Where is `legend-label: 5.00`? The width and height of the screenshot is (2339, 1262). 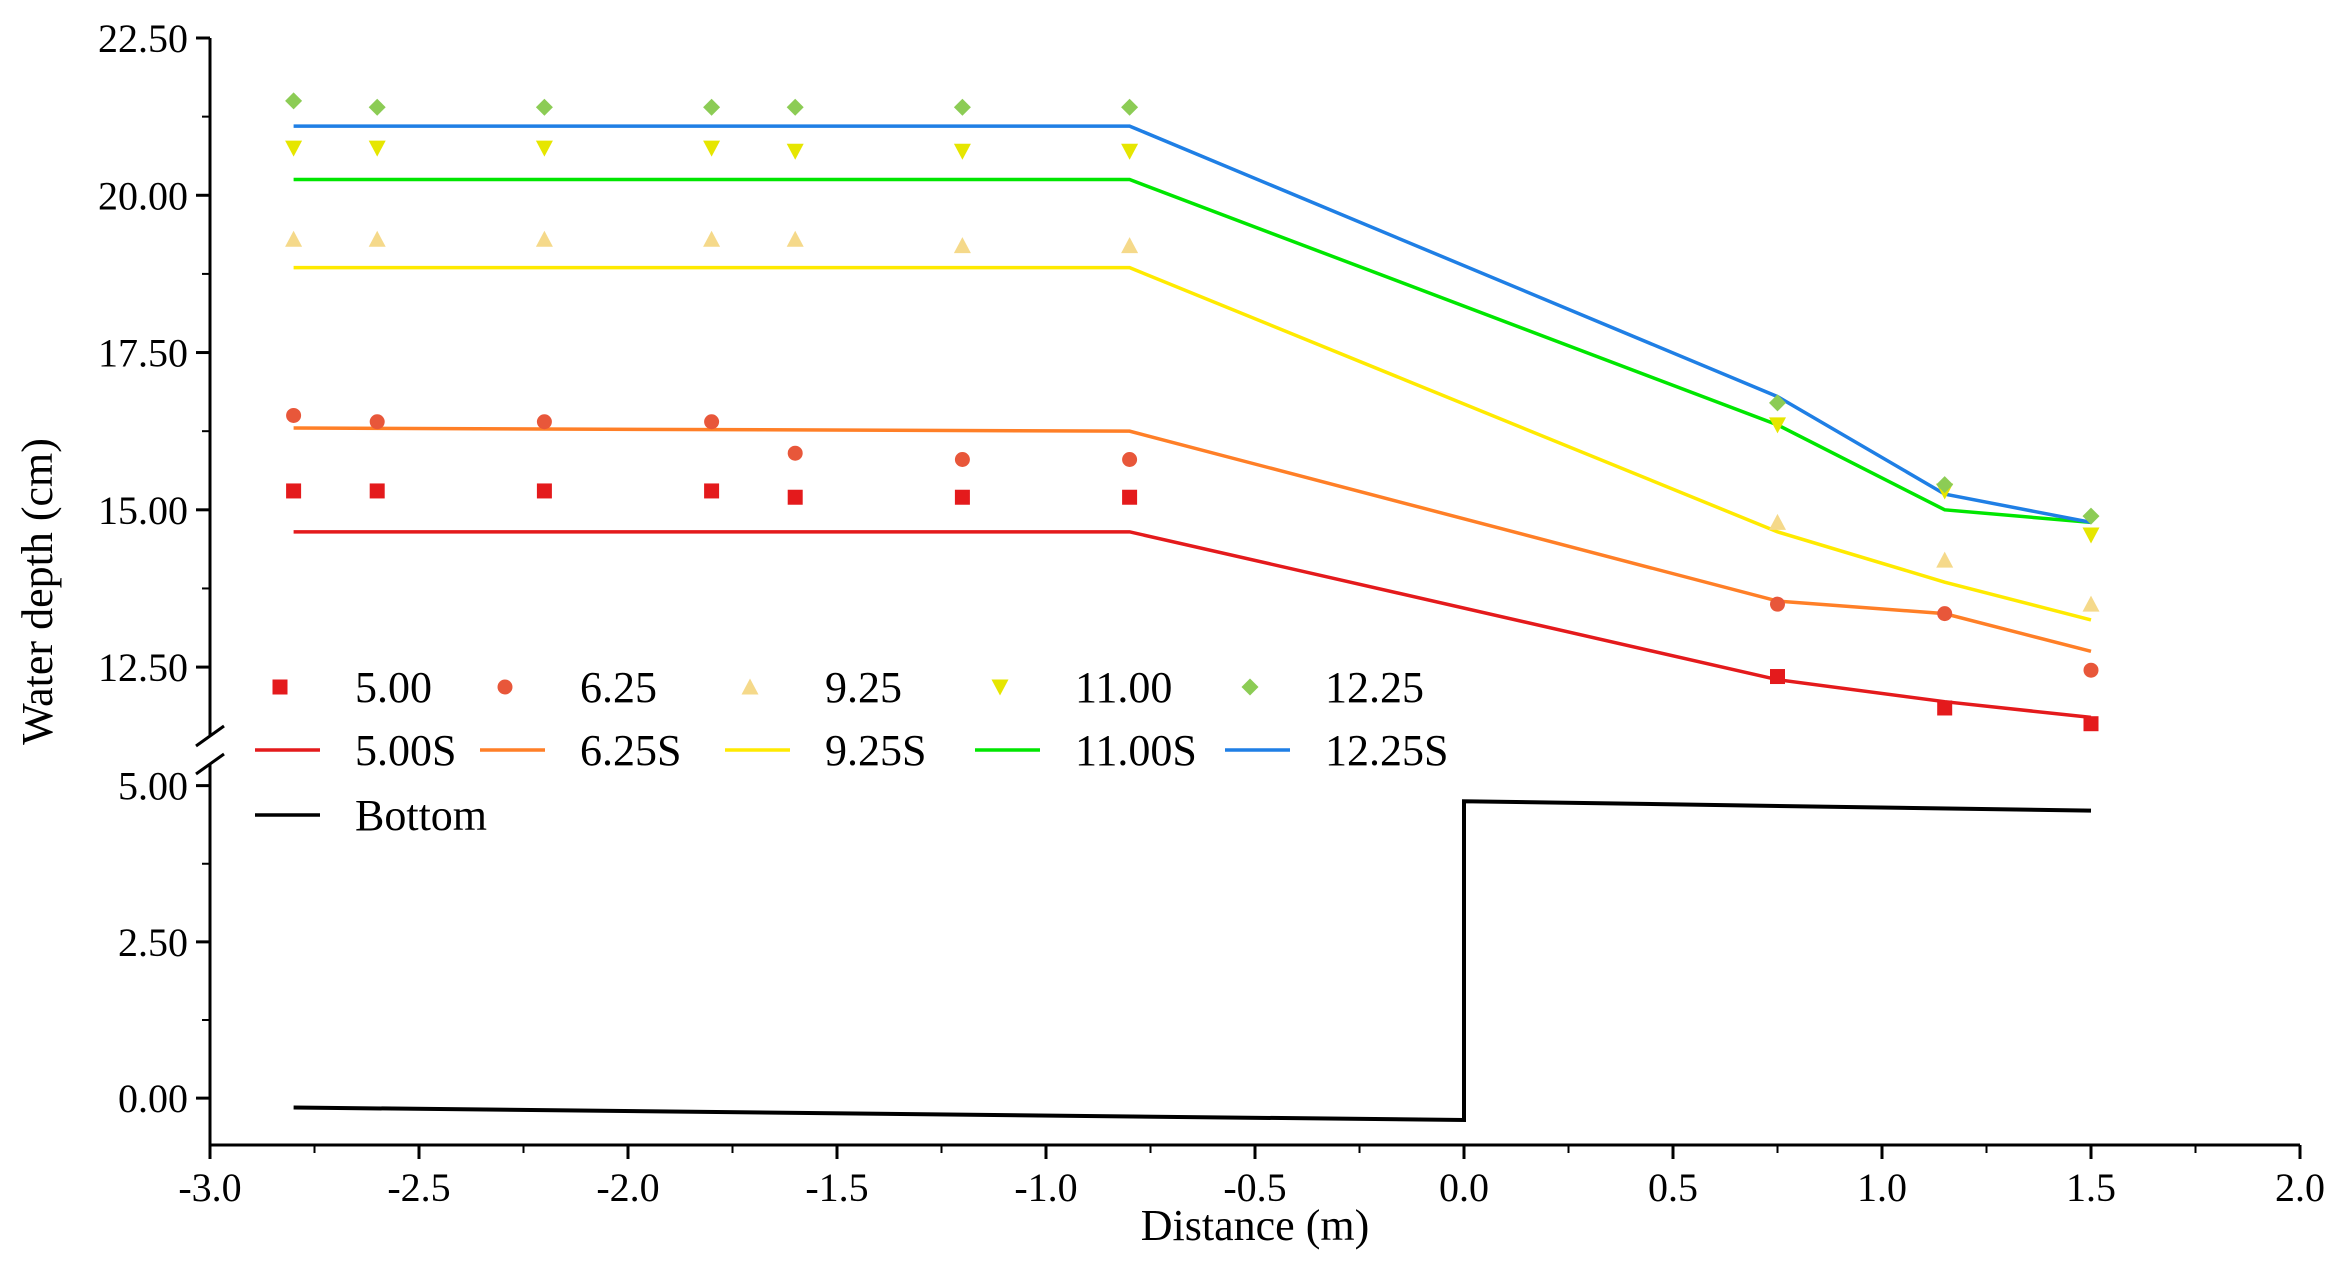
legend-label: 5.00 is located at coordinates (393, 687).